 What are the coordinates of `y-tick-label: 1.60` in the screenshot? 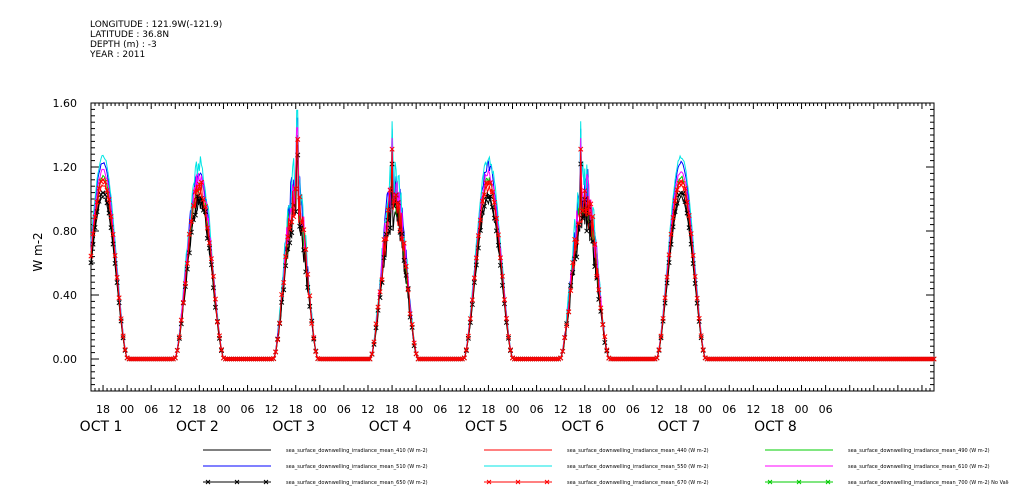 It's located at (65, 103).